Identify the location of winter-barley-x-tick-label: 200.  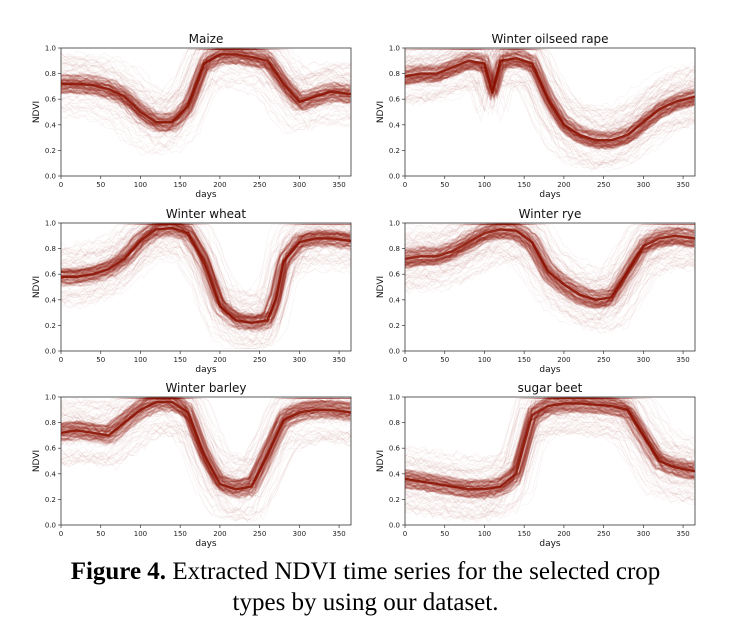
(219, 534).